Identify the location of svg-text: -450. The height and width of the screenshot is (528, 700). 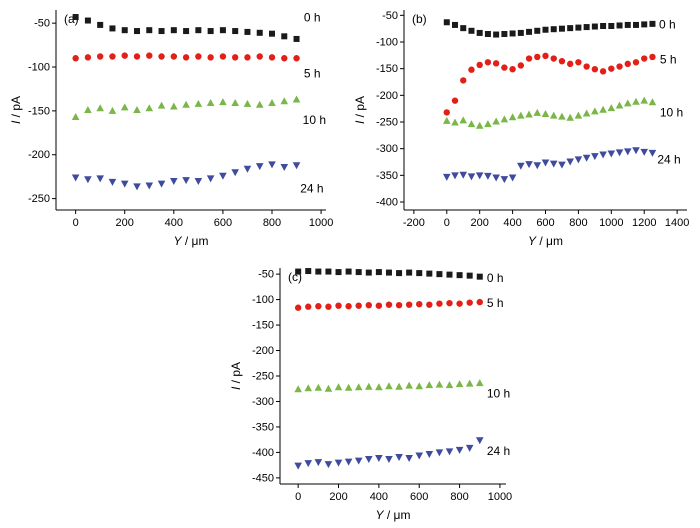
(263, 478).